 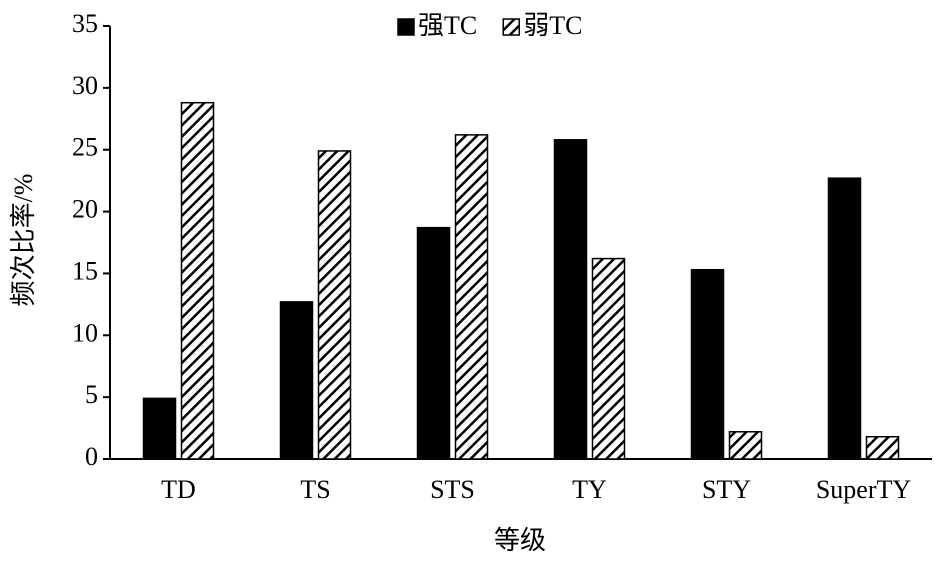 What do you see at coordinates (520, 540) in the screenshot?
I see `x-axis-label: 等级` at bounding box center [520, 540].